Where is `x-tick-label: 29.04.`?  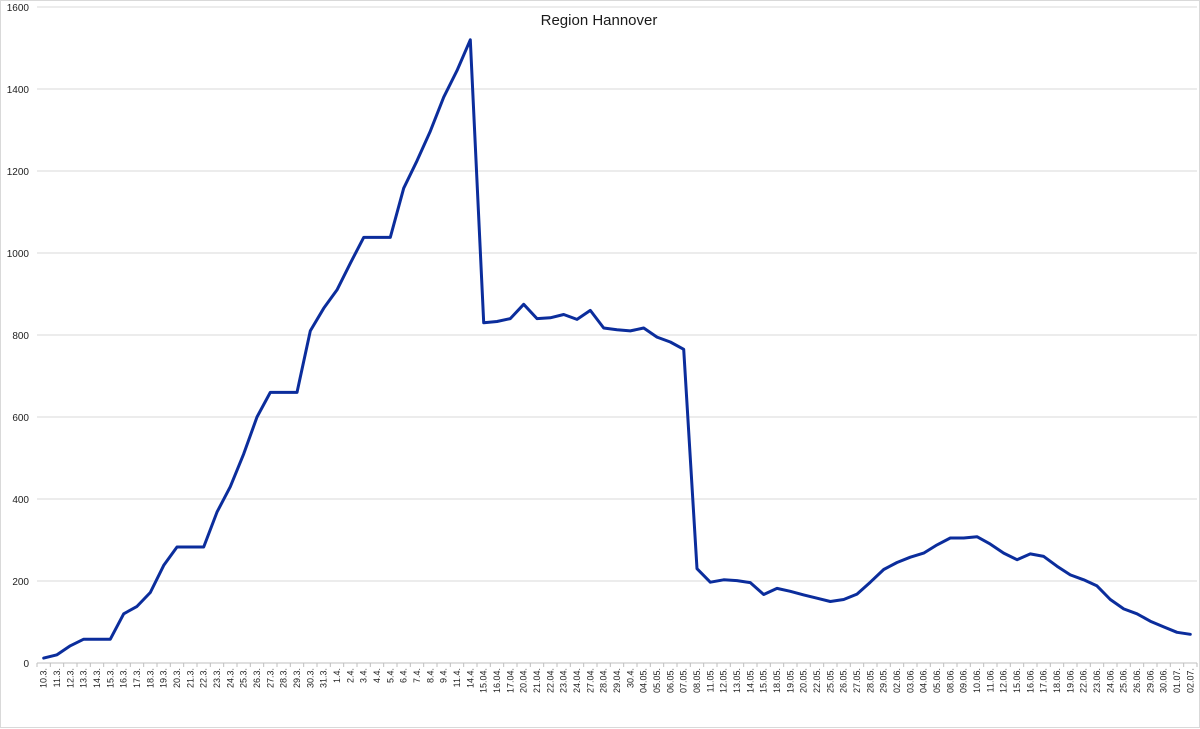 x-tick-label: 29.04. is located at coordinates (617, 680).